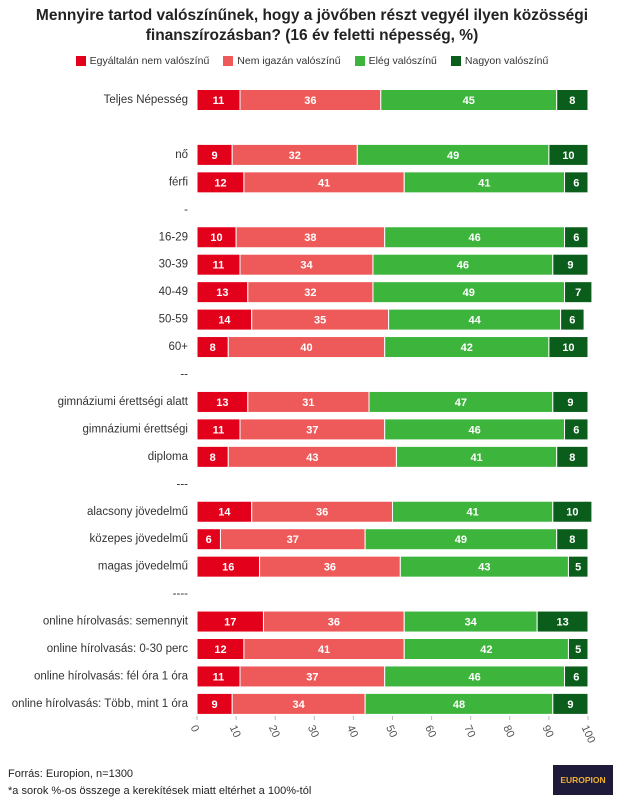 The width and height of the screenshot is (624, 805). What do you see at coordinates (430, 731) in the screenshot?
I see `x-tick-label: 60` at bounding box center [430, 731].